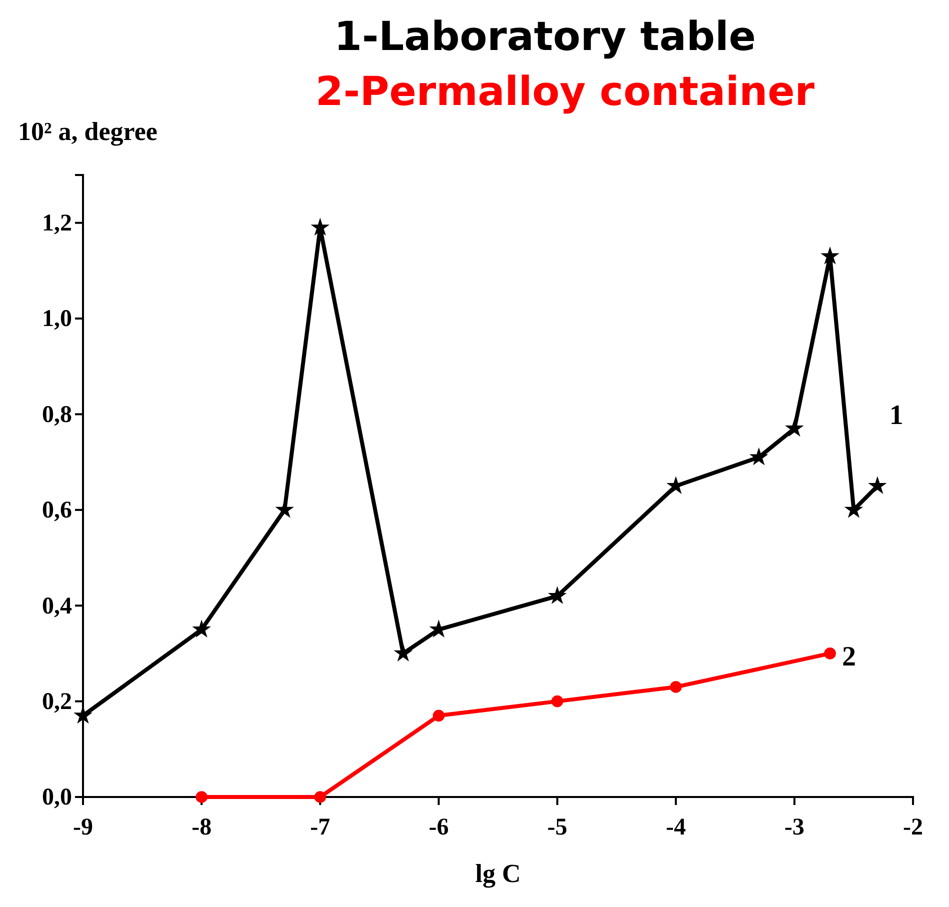 The height and width of the screenshot is (907, 949). I want to click on x-tick-label: -2, so click(913, 827).